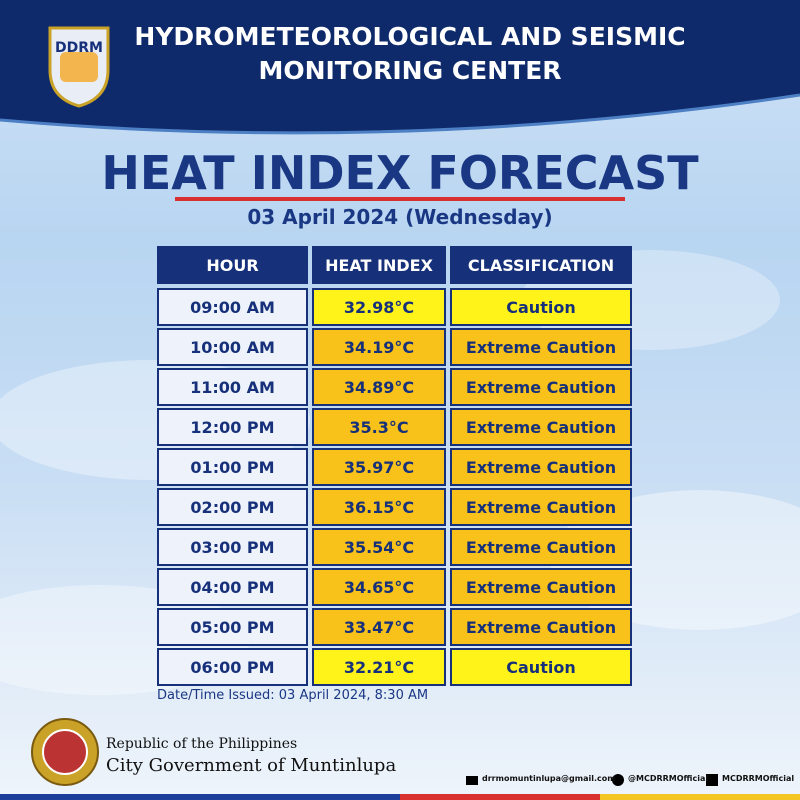  What do you see at coordinates (379, 387) in the screenshot?
I see `heat-index-cell: 34.89°C` at bounding box center [379, 387].